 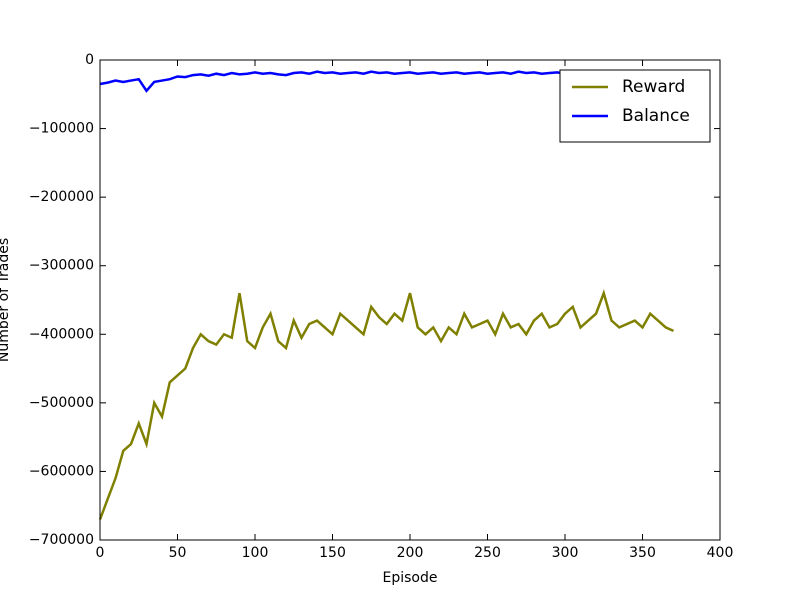 What do you see at coordinates (410, 578) in the screenshot?
I see `x-axis-label: Episode` at bounding box center [410, 578].